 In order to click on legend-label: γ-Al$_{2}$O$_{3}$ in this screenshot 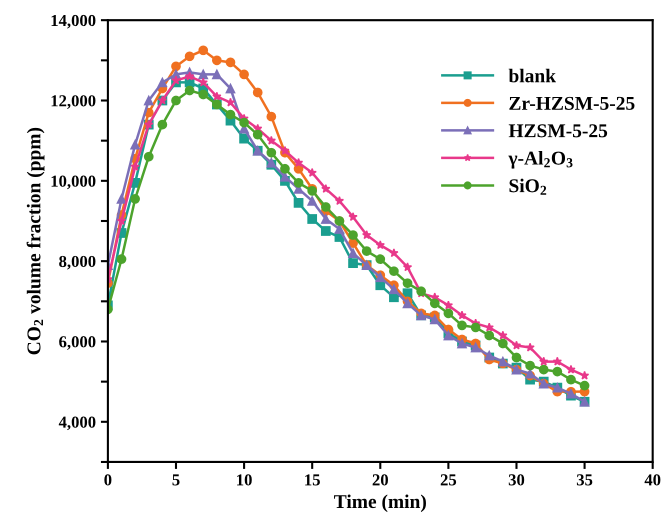, I will do `click(540, 160)`.